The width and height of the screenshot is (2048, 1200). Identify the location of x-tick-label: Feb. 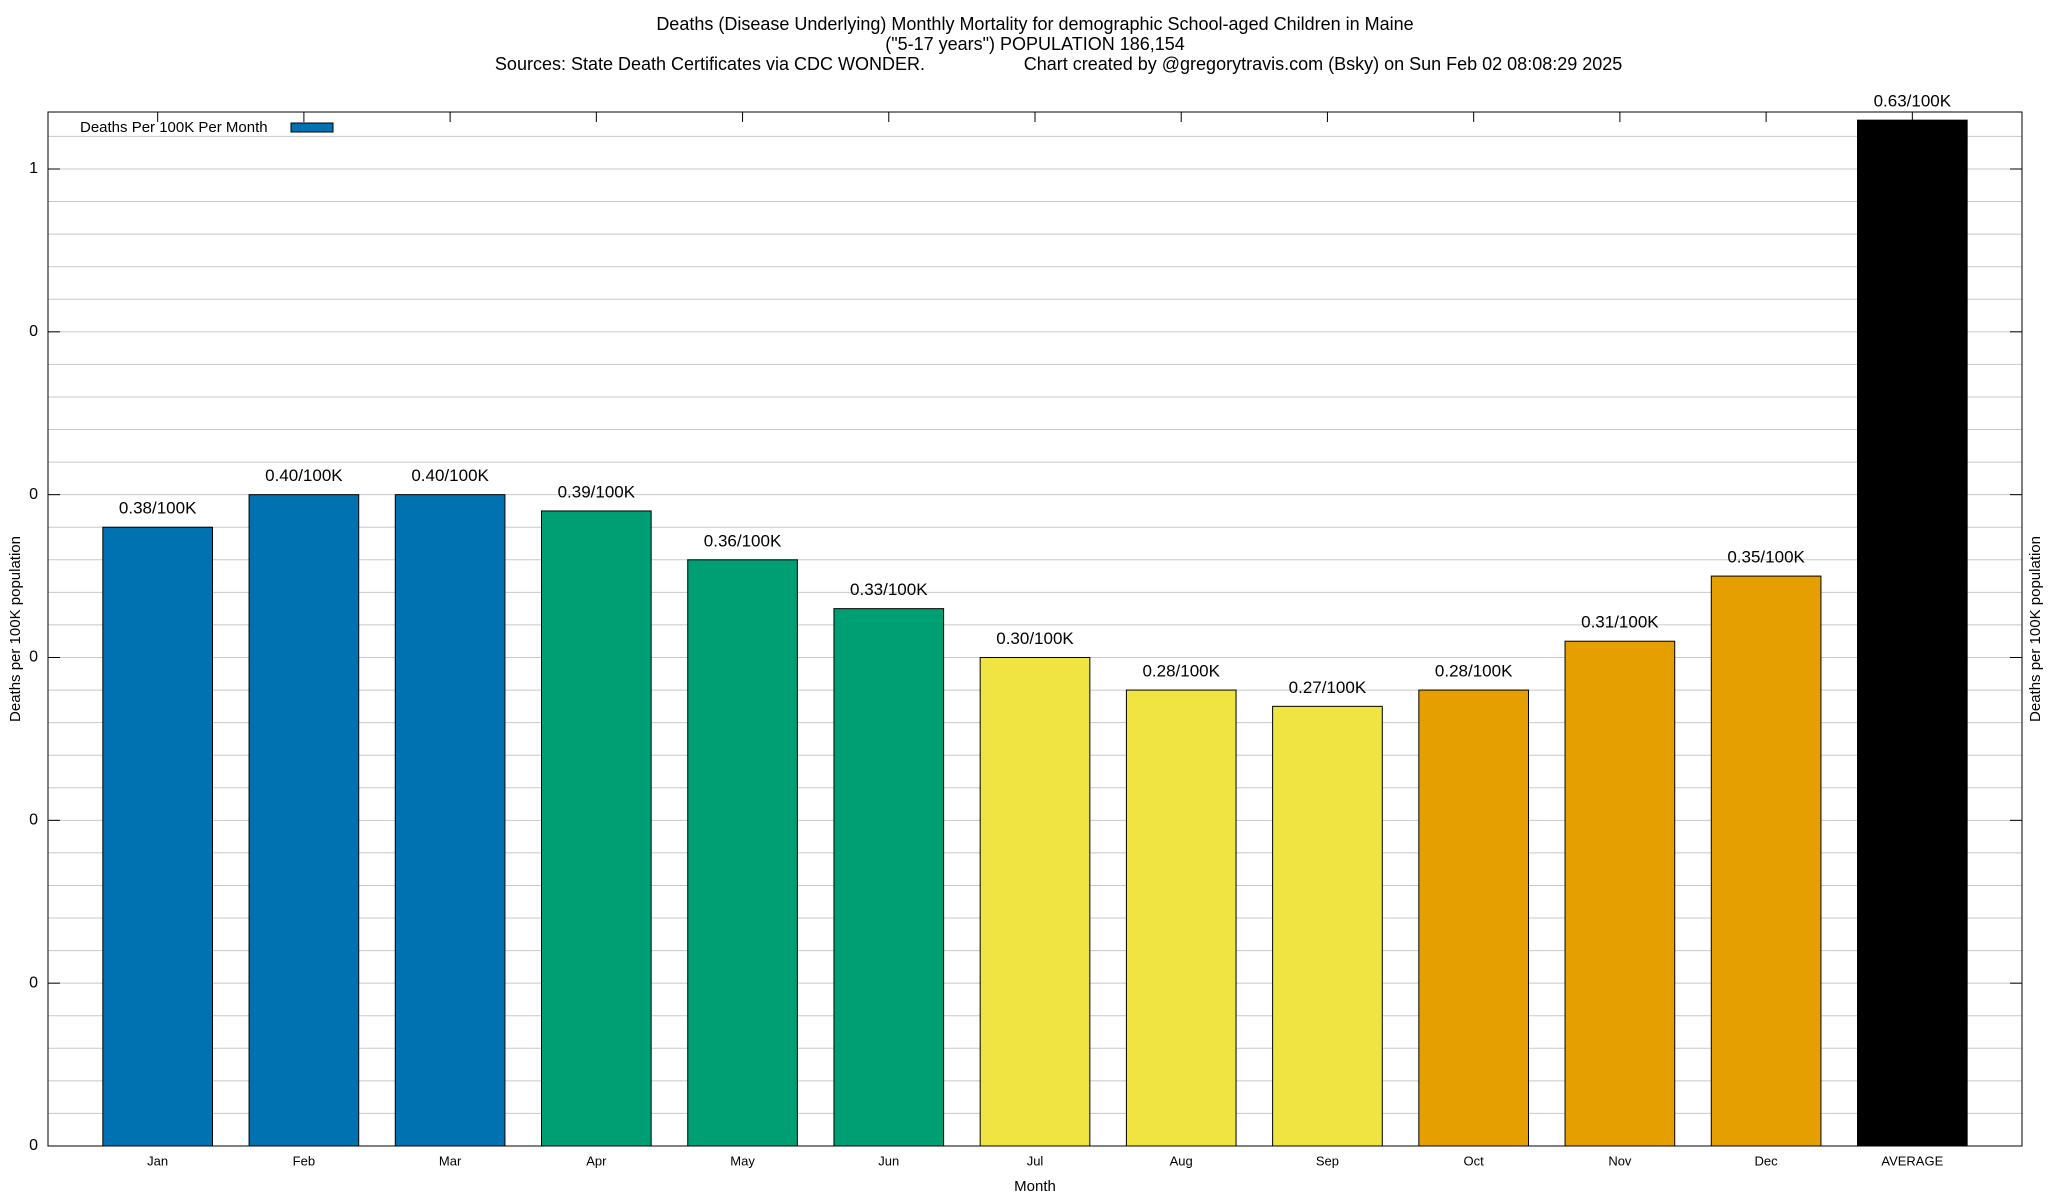
(304, 1160).